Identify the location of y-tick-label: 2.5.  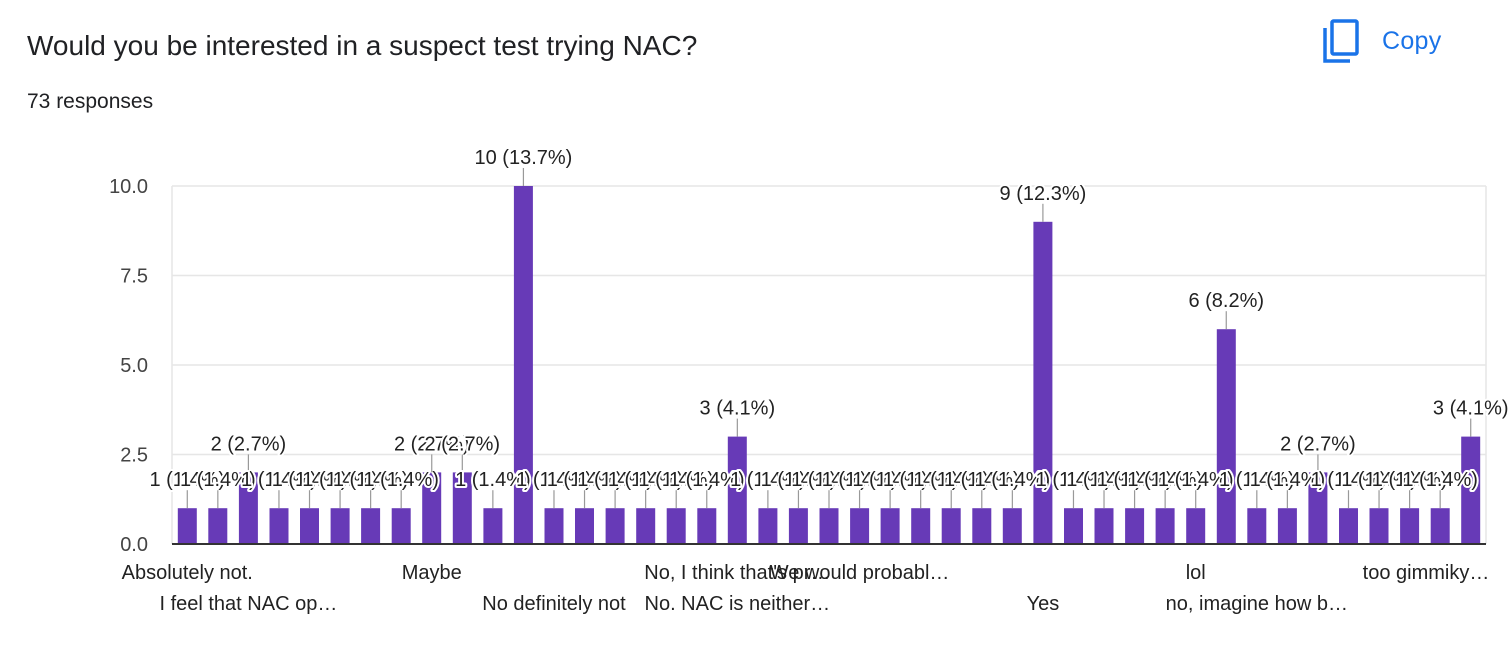
(134, 456).